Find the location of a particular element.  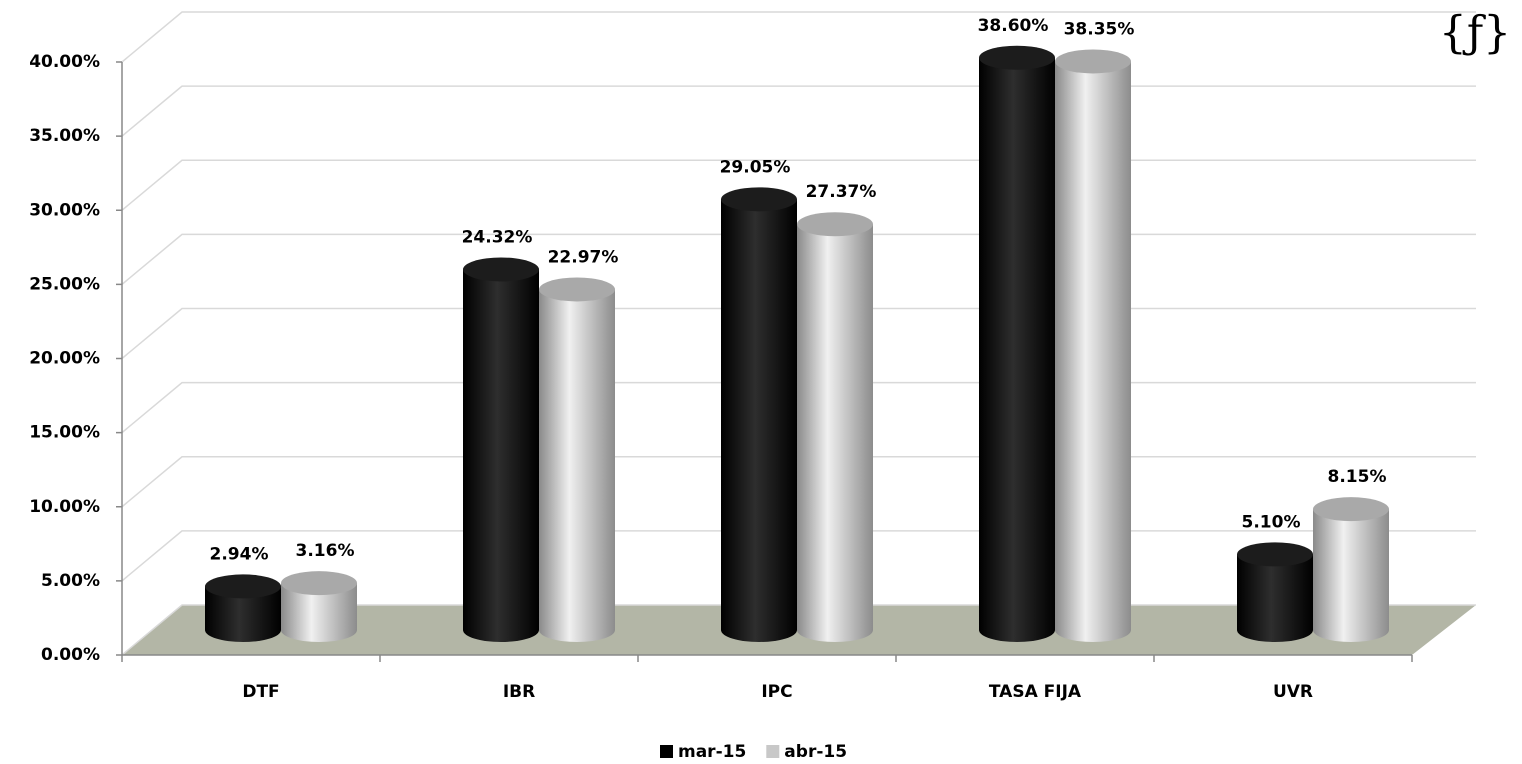

data-label: 38.35% is located at coordinates (1099, 29).